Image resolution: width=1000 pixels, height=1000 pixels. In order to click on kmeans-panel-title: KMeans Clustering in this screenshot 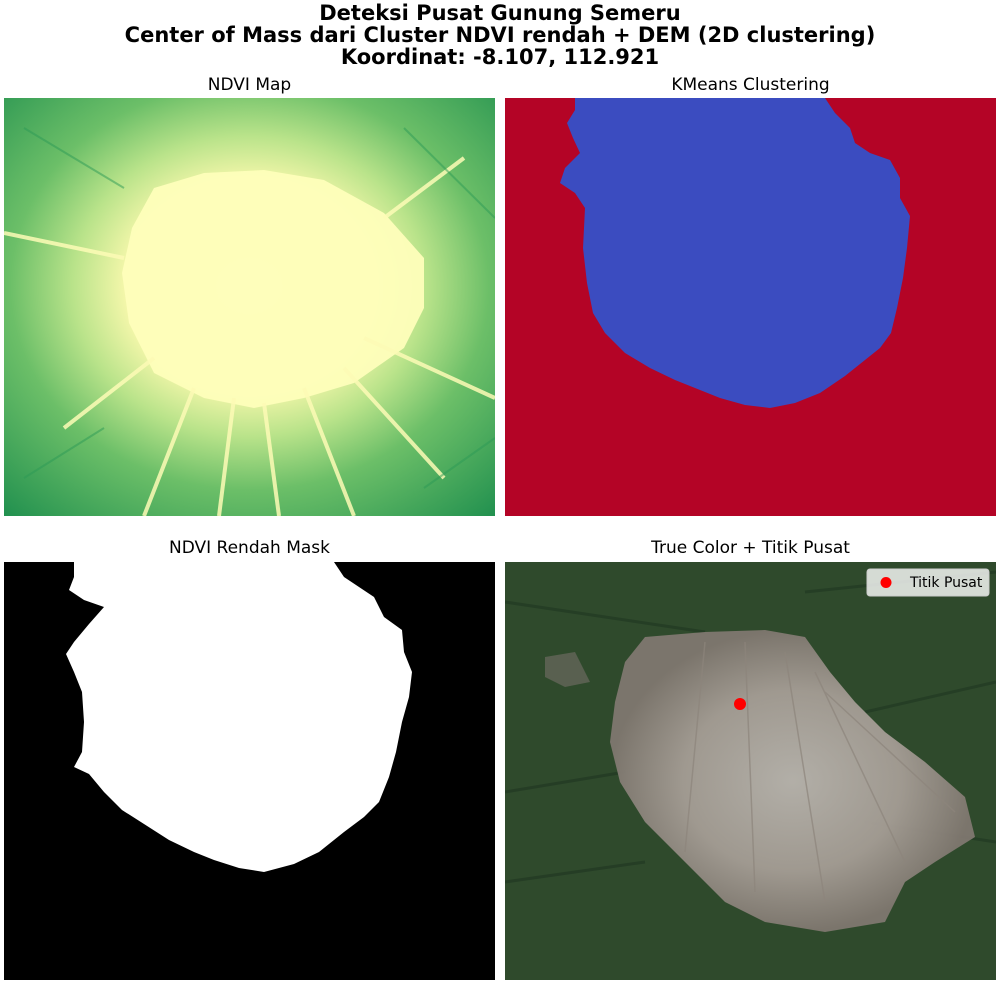, I will do `click(750, 85)`.